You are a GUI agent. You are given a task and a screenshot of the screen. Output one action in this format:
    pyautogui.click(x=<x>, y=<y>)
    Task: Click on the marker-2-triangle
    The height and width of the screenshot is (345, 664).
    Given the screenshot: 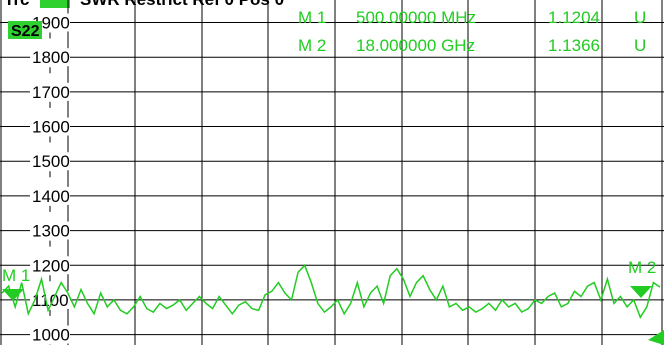 What is the action you would take?
    pyautogui.click(x=641, y=292)
    